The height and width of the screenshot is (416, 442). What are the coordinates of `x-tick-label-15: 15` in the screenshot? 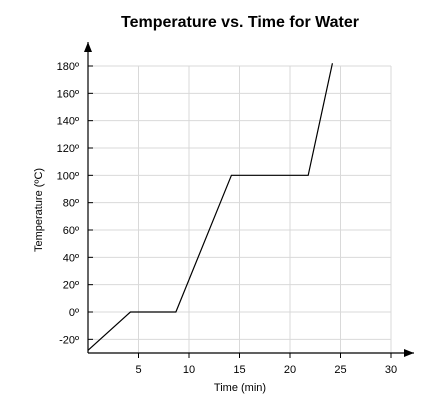 It's located at (239, 370).